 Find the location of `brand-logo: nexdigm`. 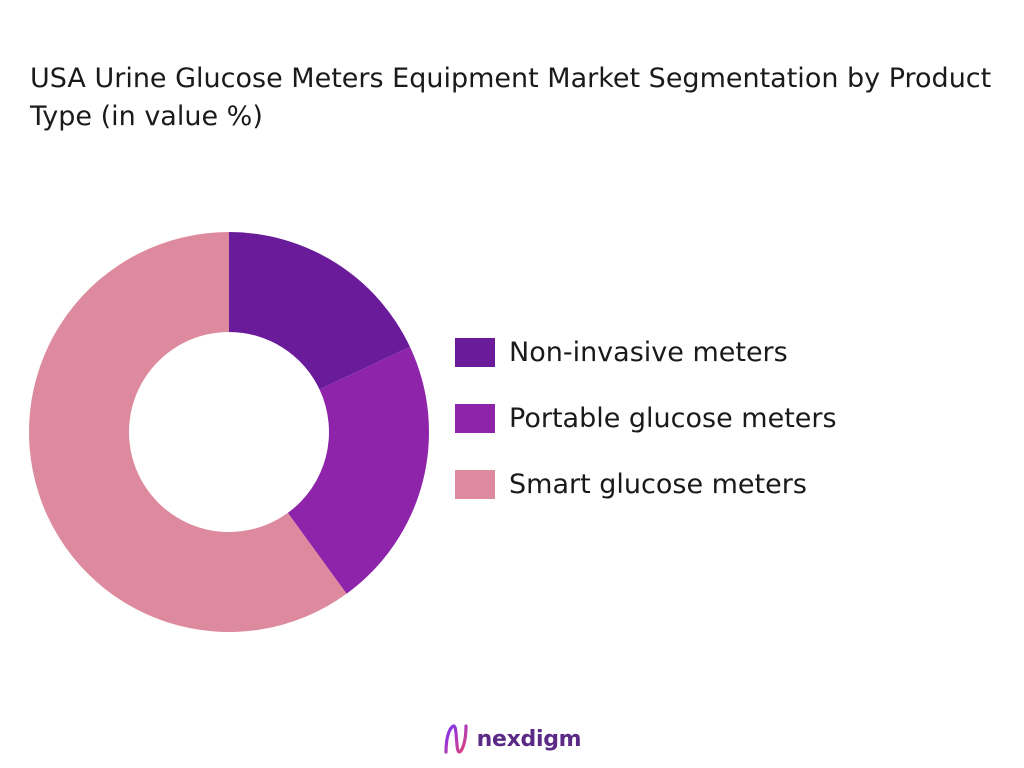

brand-logo: nexdigm is located at coordinates (512, 739).